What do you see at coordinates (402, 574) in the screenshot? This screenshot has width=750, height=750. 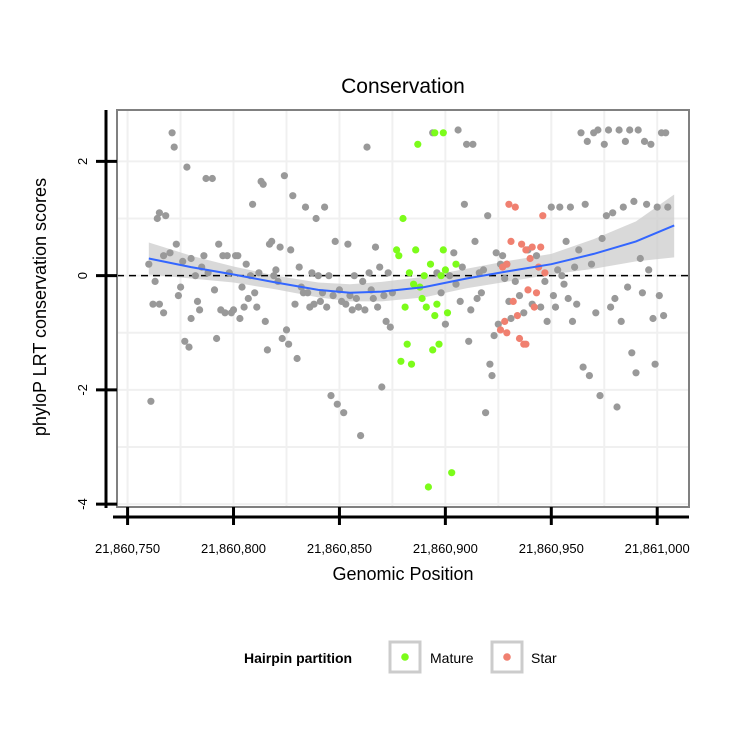 I see `x-axis-title: Genomic Position` at bounding box center [402, 574].